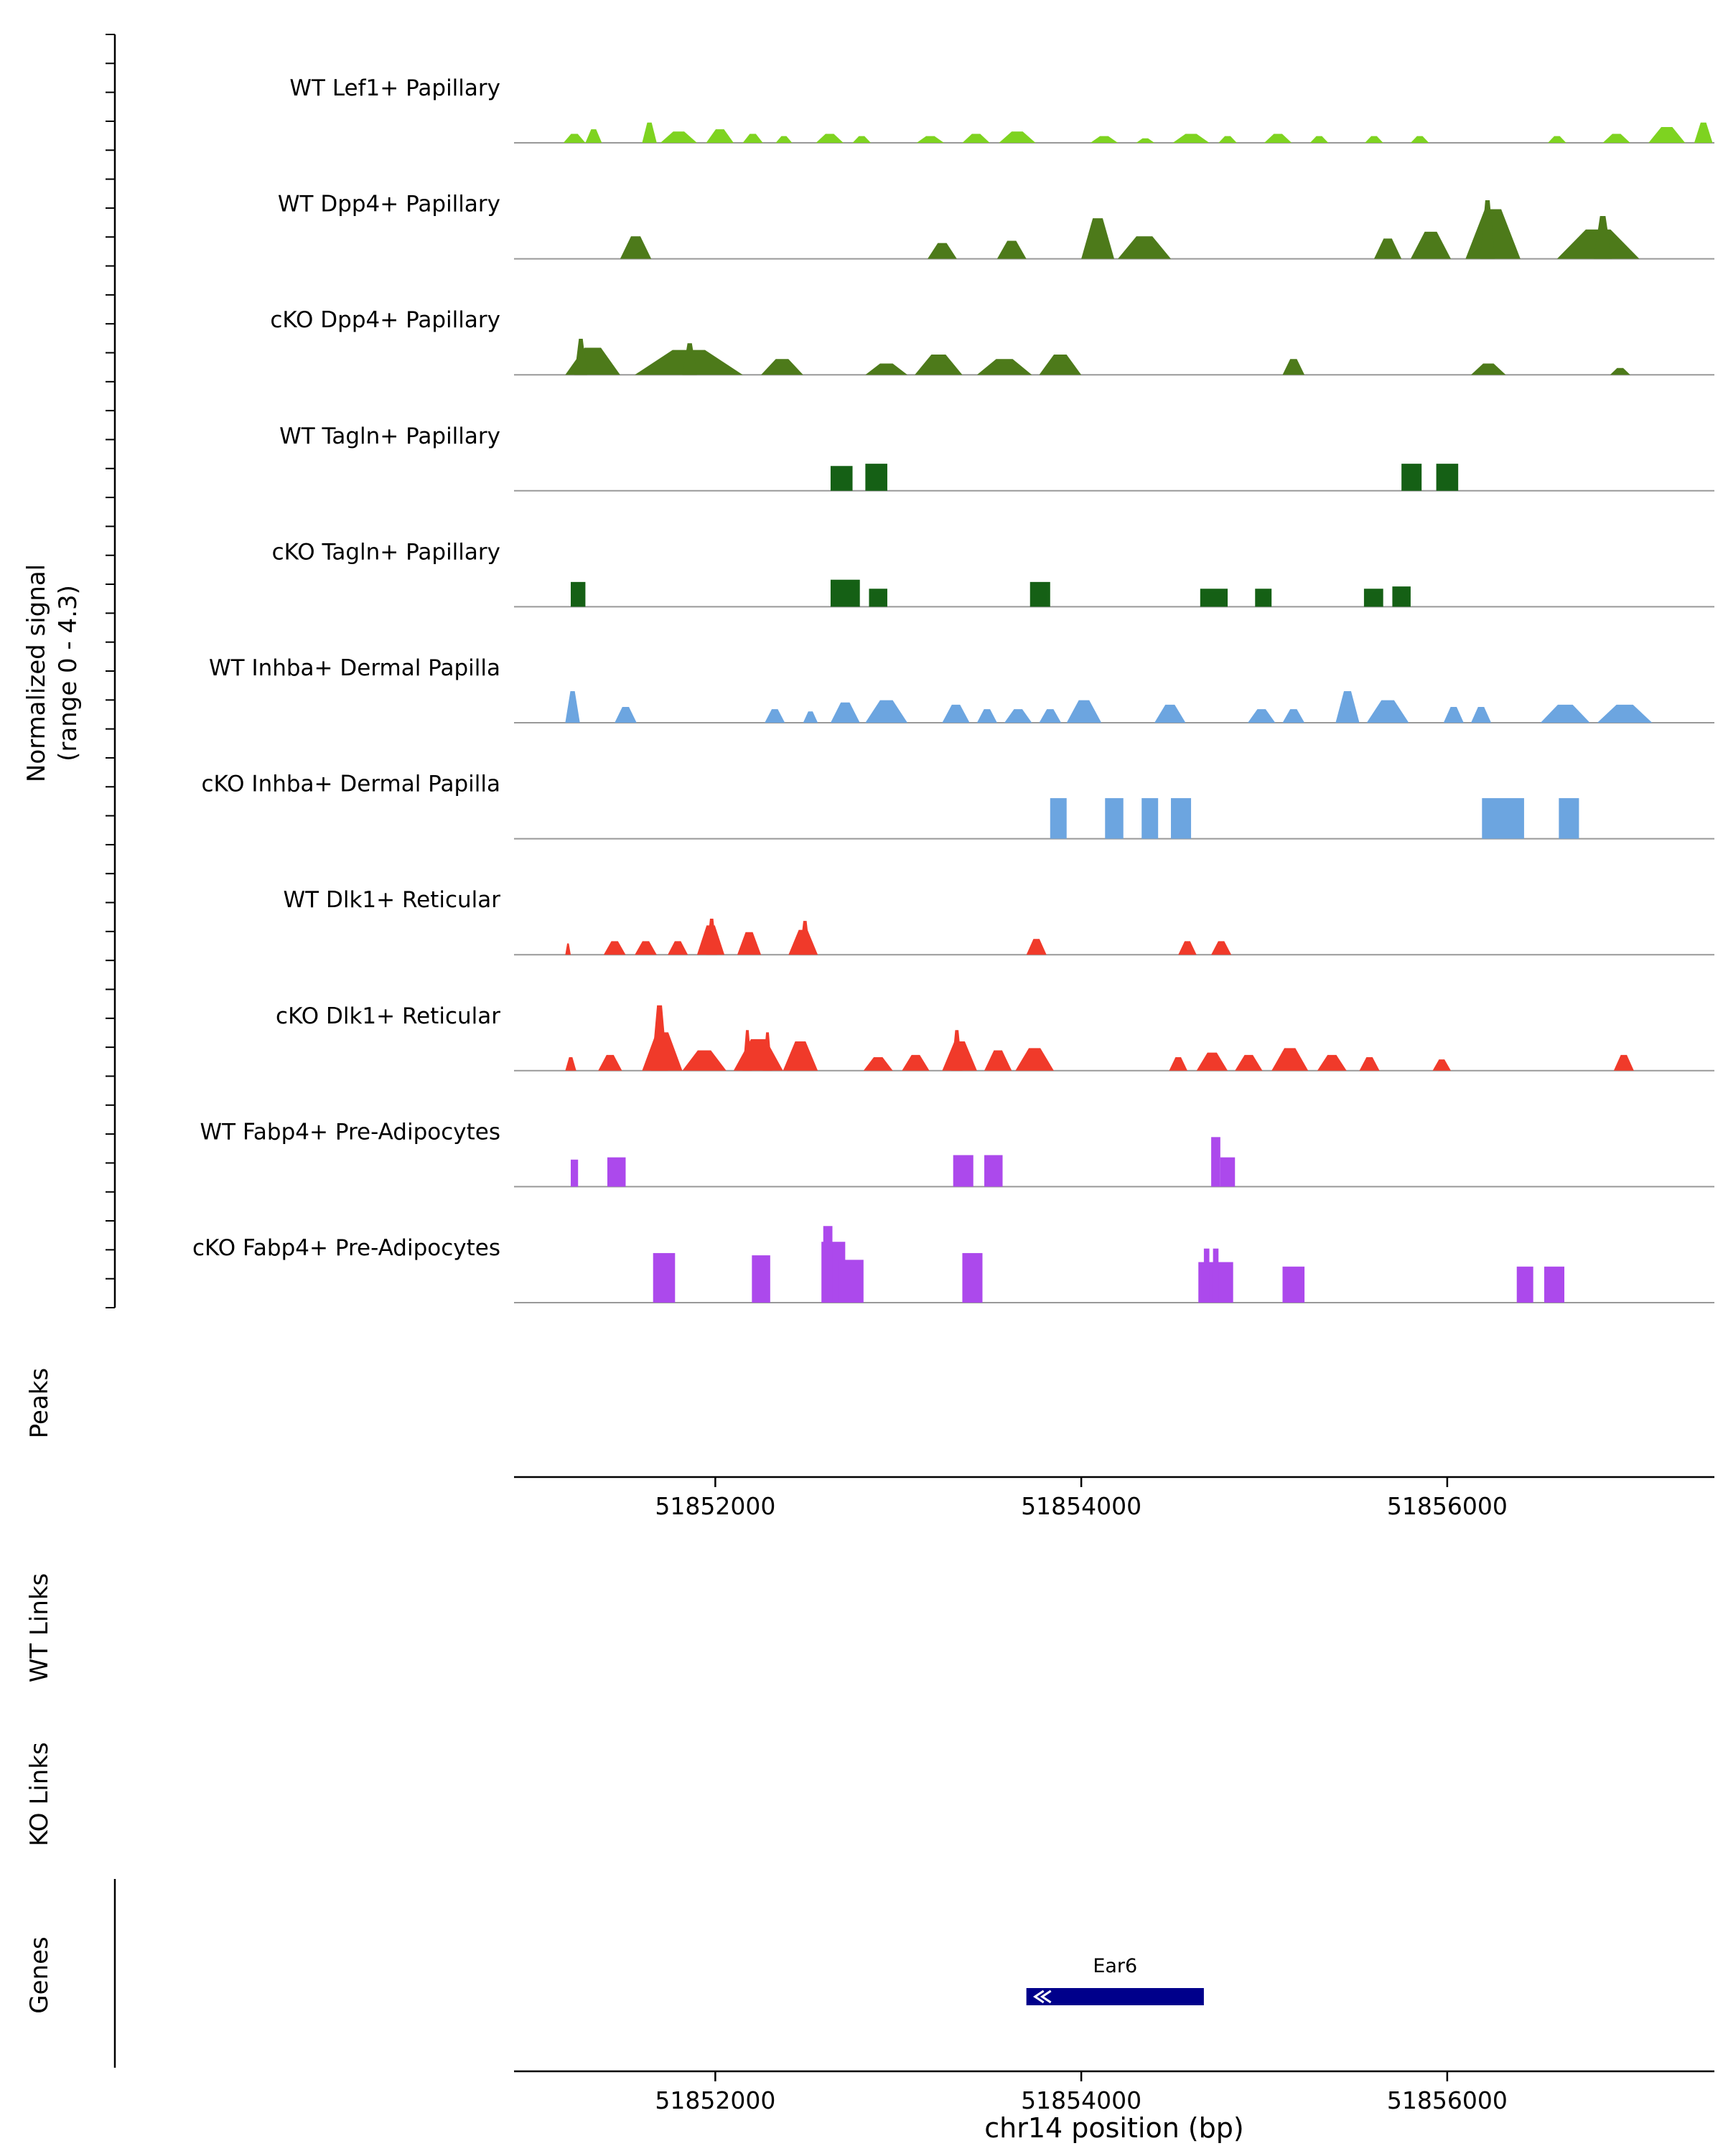  Describe the element at coordinates (346, 1248) in the screenshot. I see `track-label: cKO Fabp4+ Pre-Adipocytes` at that location.